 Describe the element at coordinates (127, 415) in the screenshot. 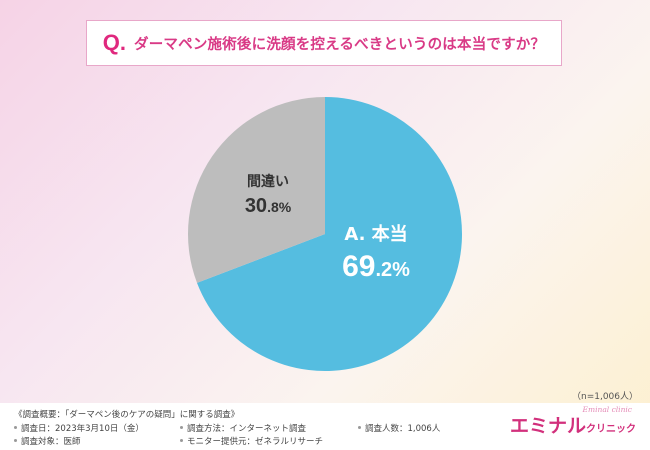

I see `survey-title: 《調査概要：「ダーマペン後のケアの疑問」に関する調査》` at that location.